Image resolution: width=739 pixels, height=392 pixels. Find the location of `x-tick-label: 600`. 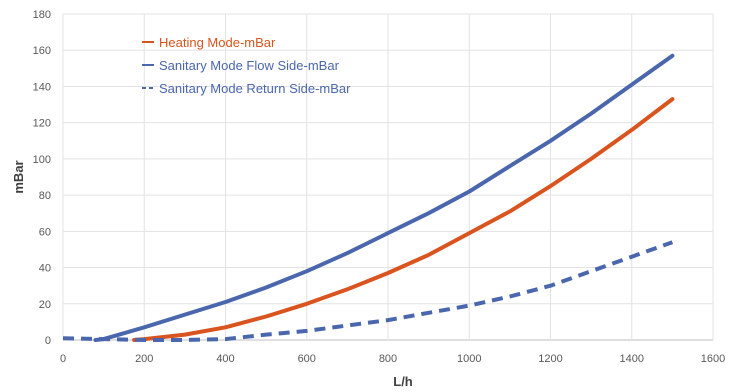

x-tick-label: 600 is located at coordinates (307, 359).